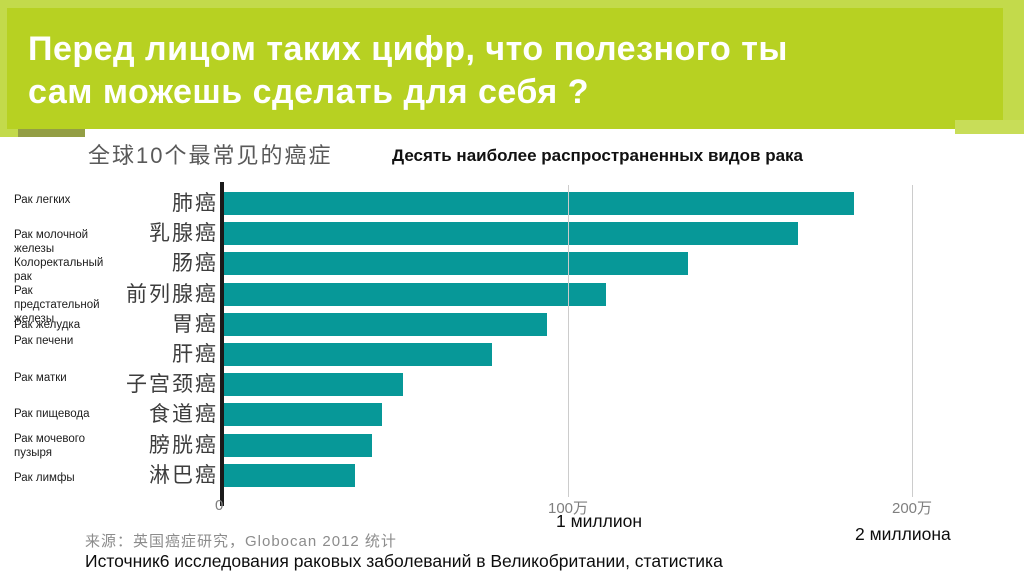 The width and height of the screenshot is (1024, 576). What do you see at coordinates (183, 475) in the screenshot?
I see `bar-label-chinese-9: 淋巴癌` at bounding box center [183, 475].